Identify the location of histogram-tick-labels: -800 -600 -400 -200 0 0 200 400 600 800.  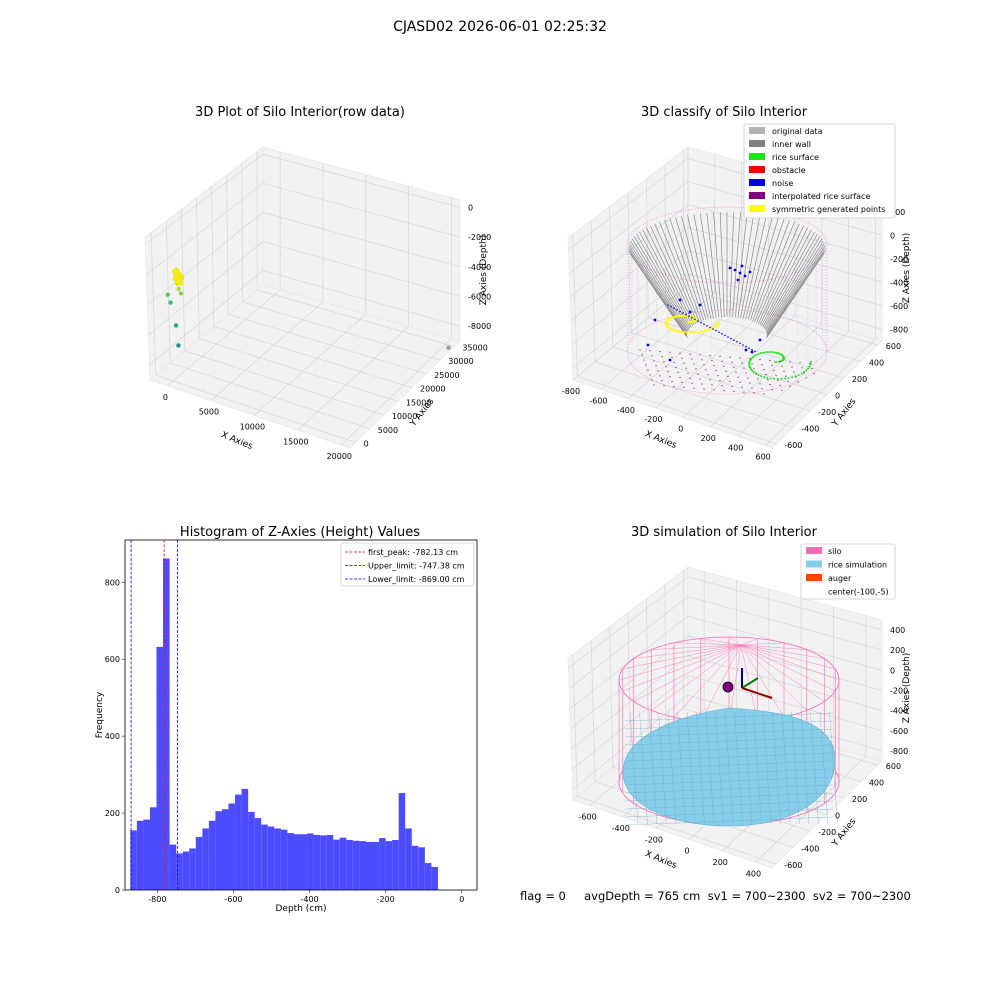
(285, 741).